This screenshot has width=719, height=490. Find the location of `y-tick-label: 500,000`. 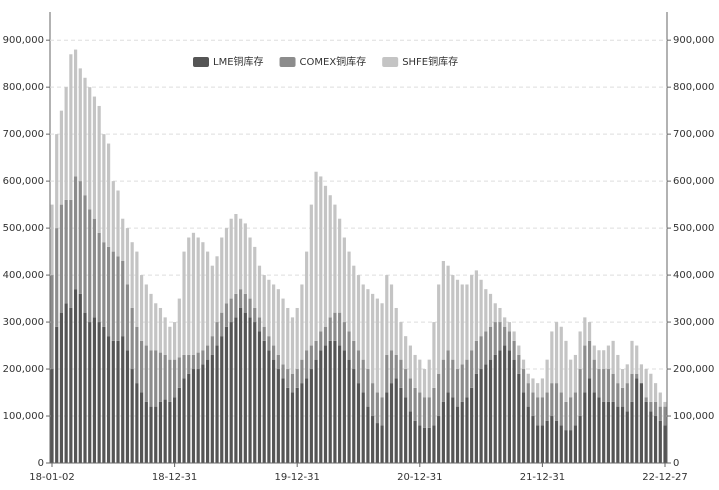

y-tick-label: 500,000 is located at coordinates (23, 228).